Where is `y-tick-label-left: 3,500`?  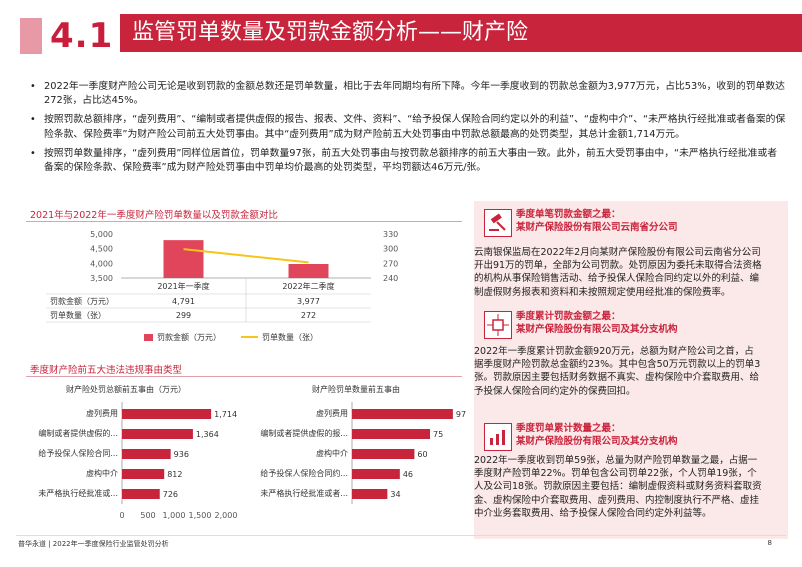
y-tick-label-left: 3,500 is located at coordinates (101, 278).